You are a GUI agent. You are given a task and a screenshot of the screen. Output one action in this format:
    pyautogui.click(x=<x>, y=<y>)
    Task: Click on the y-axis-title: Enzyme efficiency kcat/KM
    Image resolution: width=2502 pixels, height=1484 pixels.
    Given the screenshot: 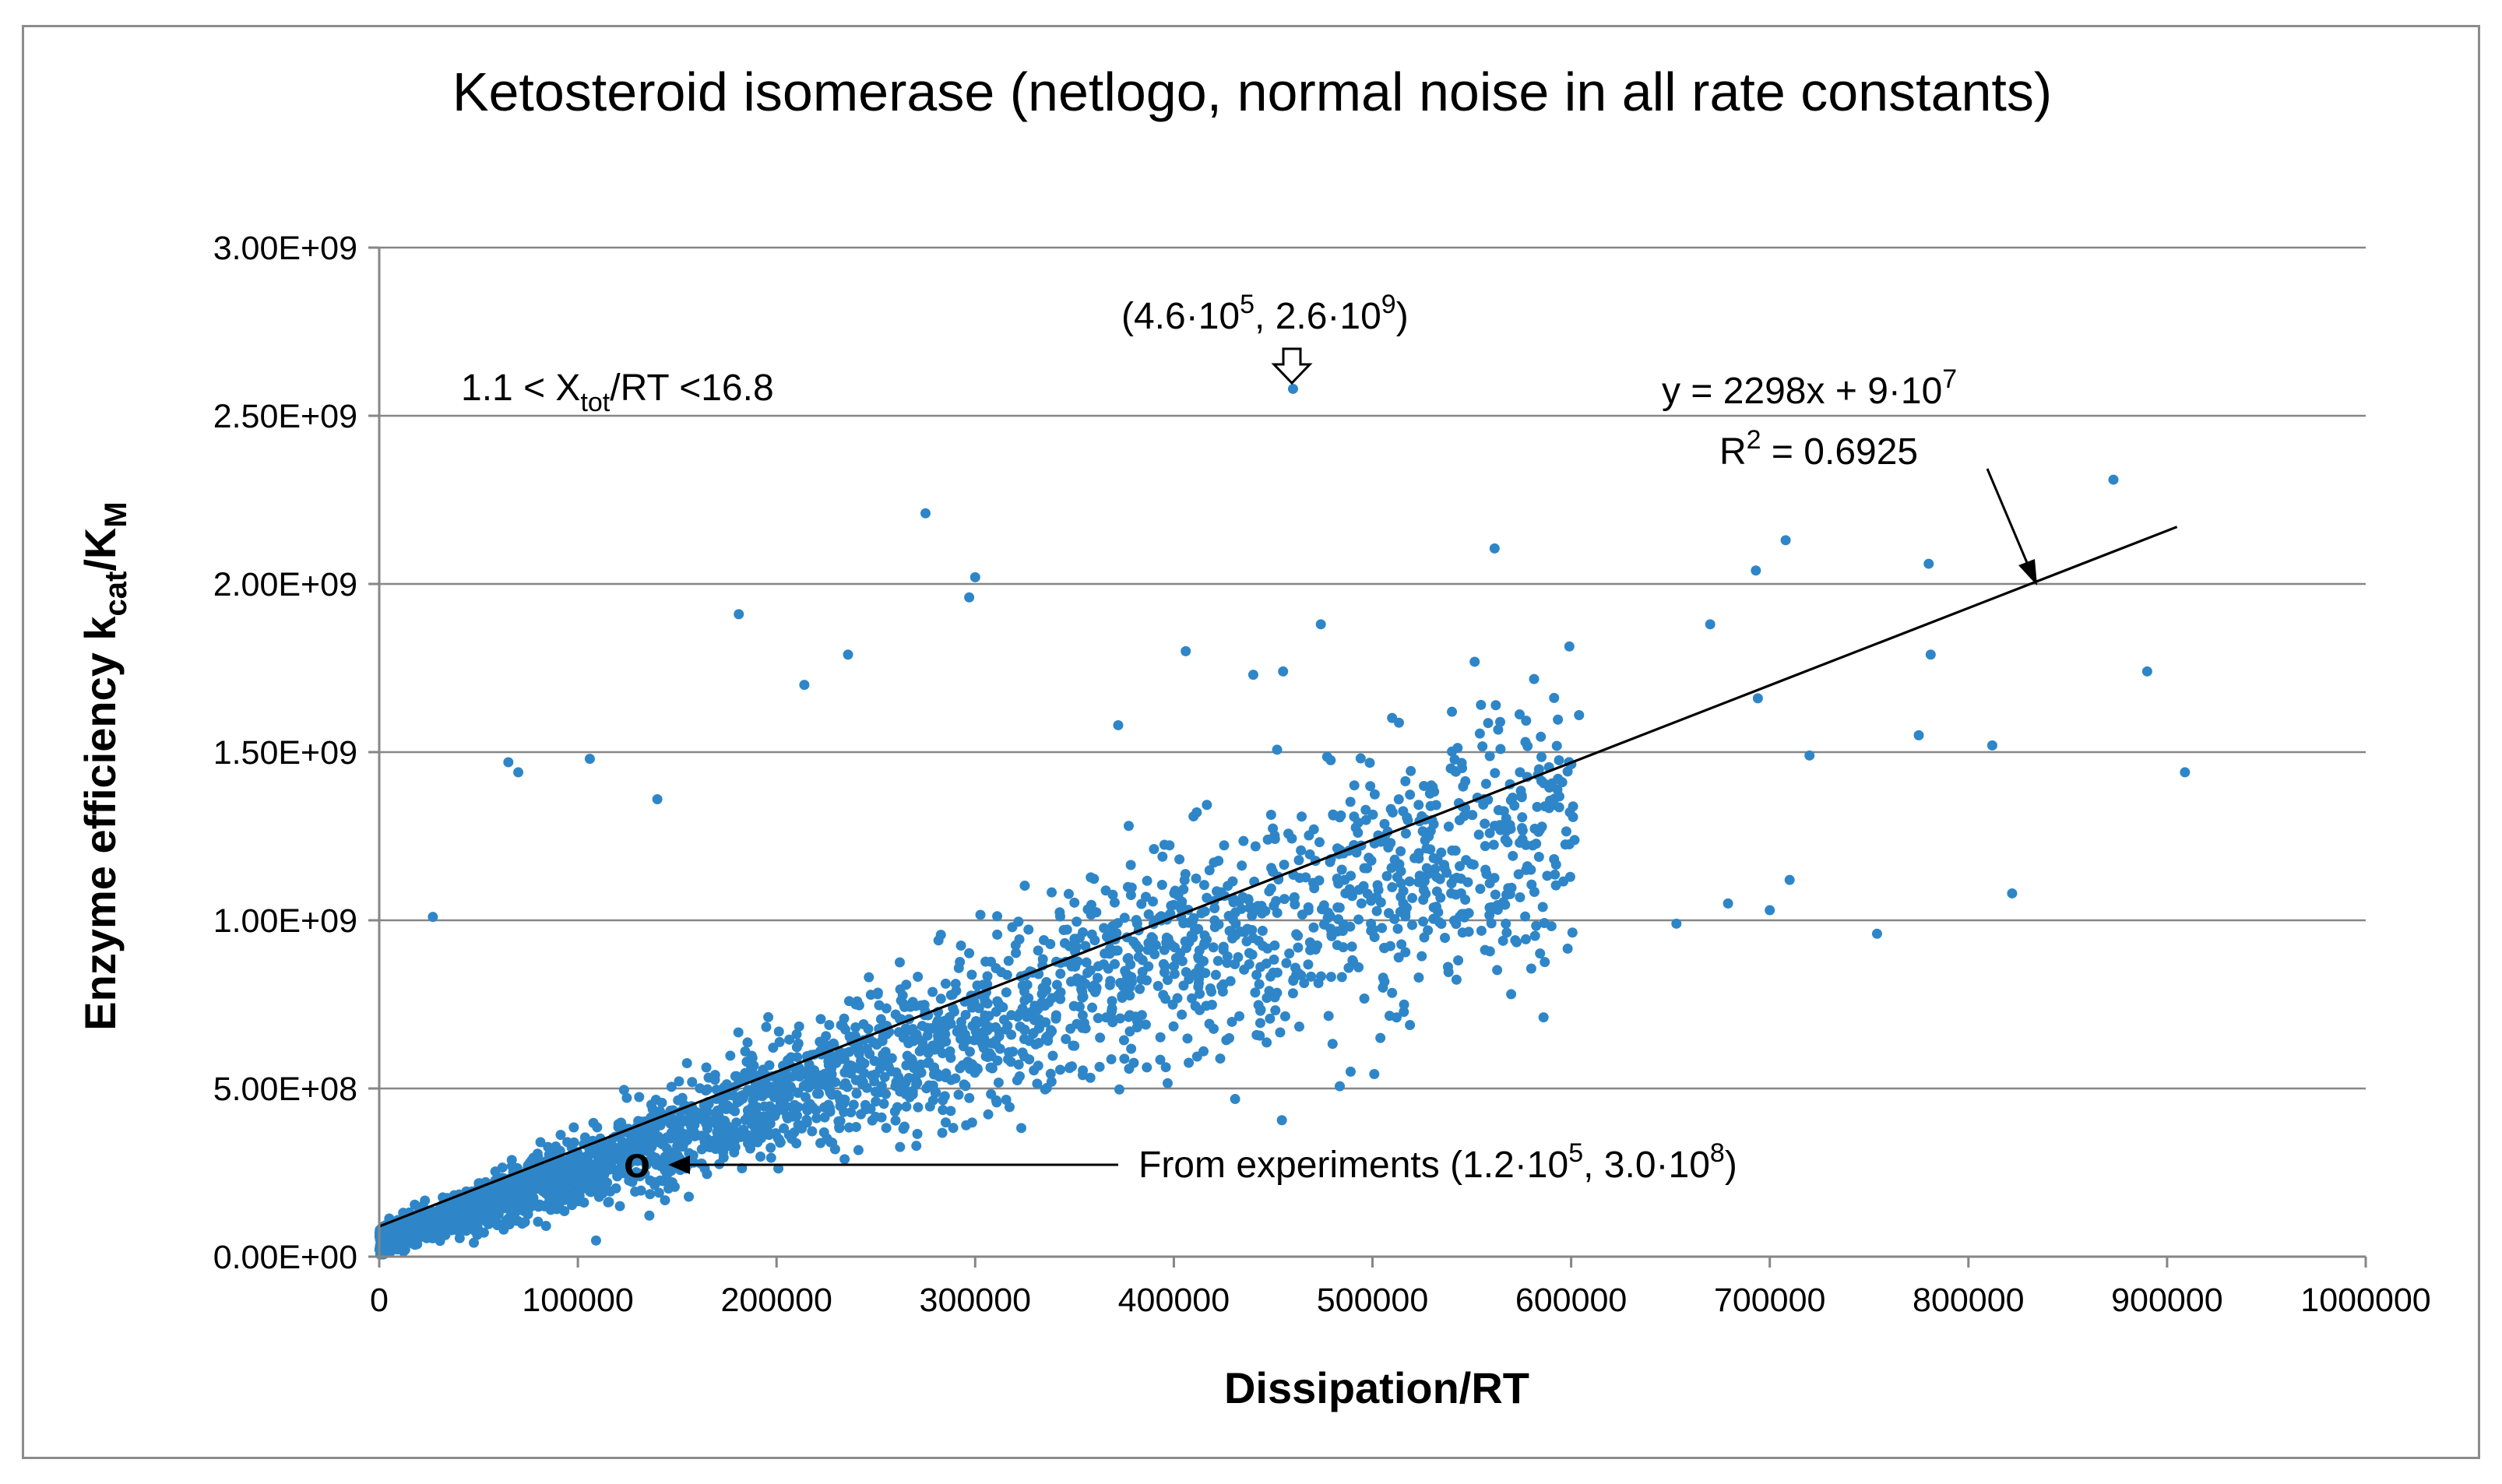 What is the action you would take?
    pyautogui.click(x=104, y=766)
    